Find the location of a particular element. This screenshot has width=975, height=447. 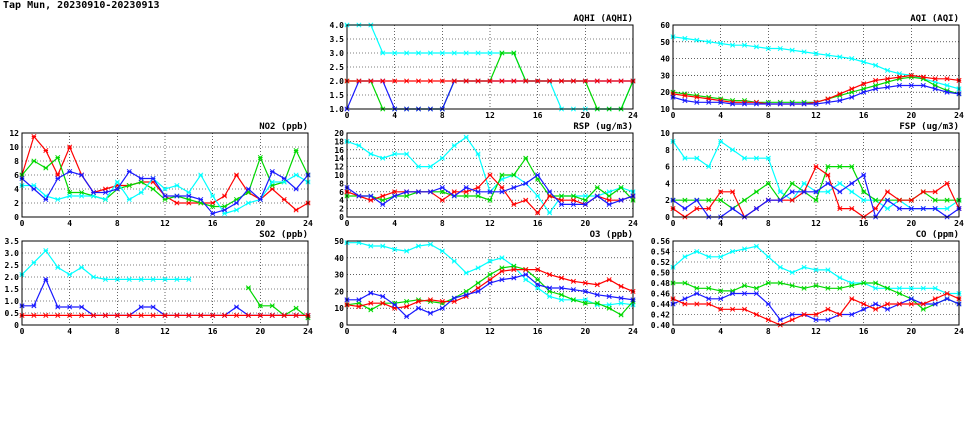

y-tick-label: 14 is located at coordinates (339, 158).